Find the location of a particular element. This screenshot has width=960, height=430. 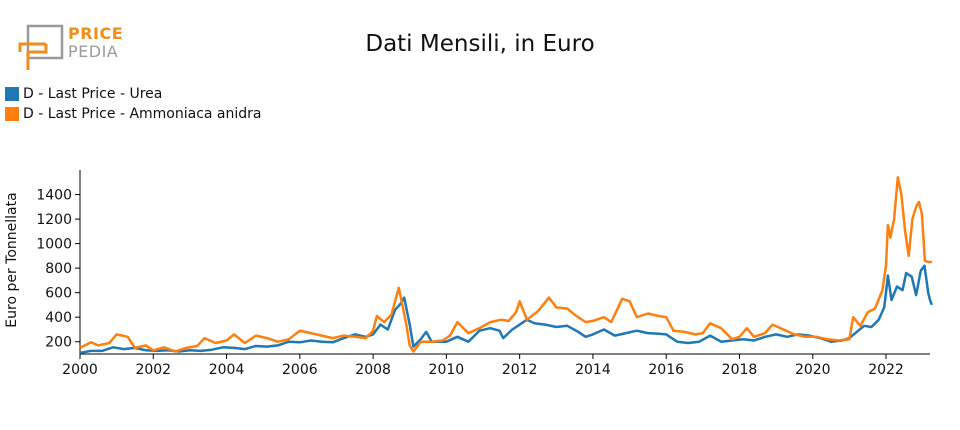

logo-word-pedia: PEDIA is located at coordinates (93, 51).